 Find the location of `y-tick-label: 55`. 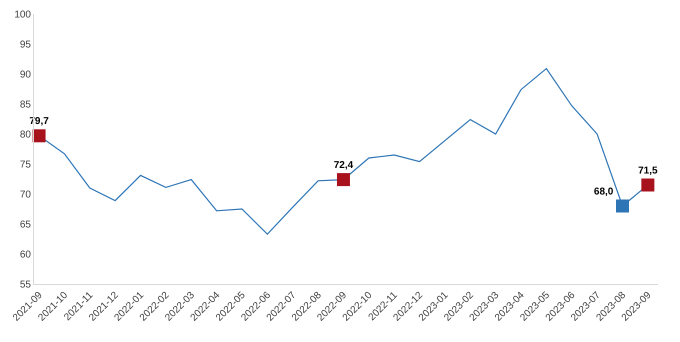

y-tick-label: 55 is located at coordinates (26, 285).